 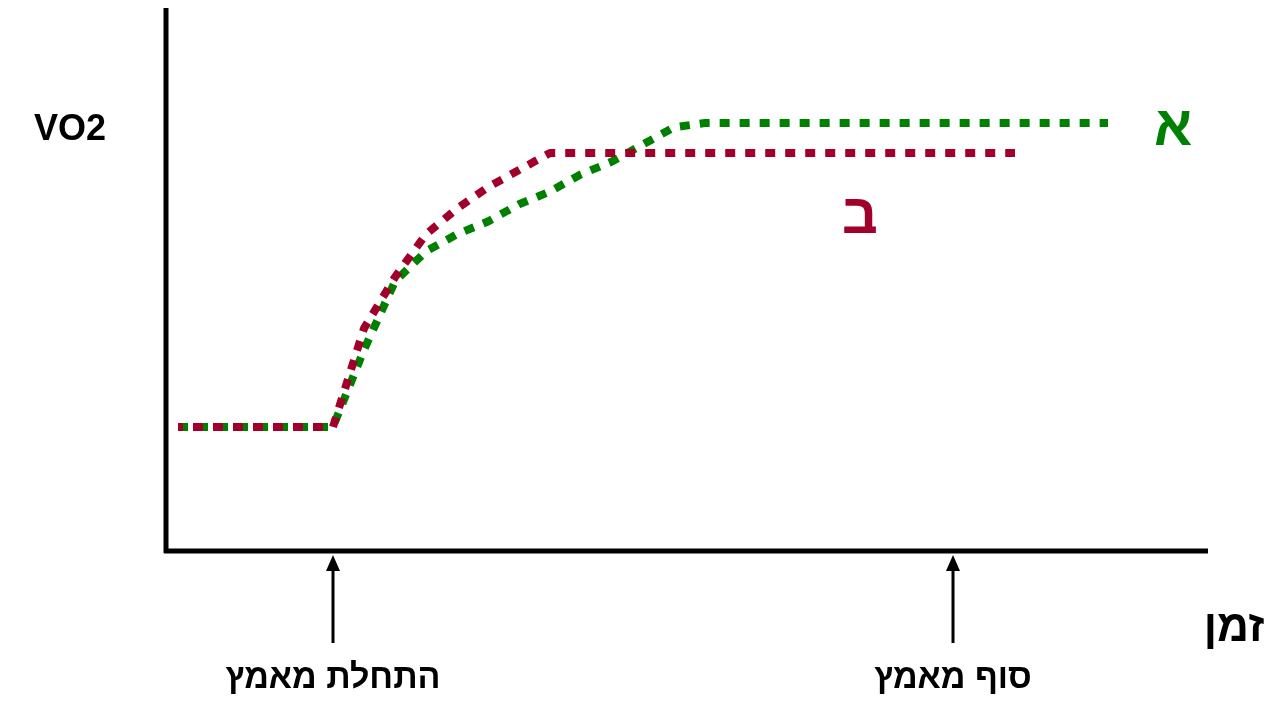 What do you see at coordinates (1234, 625) in the screenshot?
I see `x-axis-title: זמן` at bounding box center [1234, 625].